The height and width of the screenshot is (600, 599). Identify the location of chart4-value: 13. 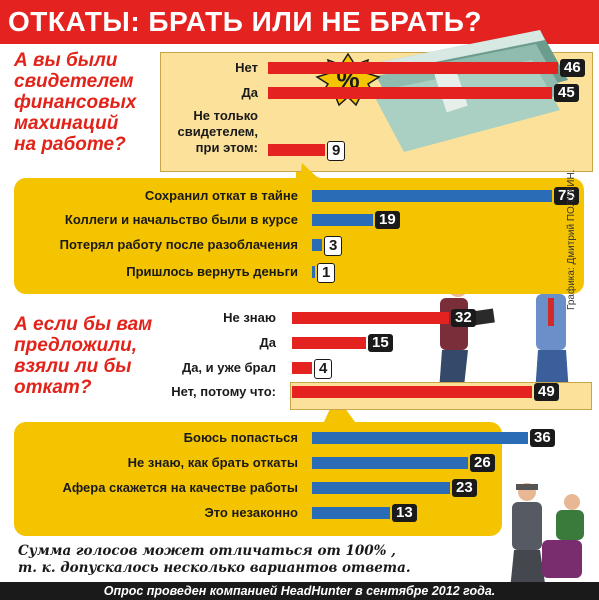
(404, 513).